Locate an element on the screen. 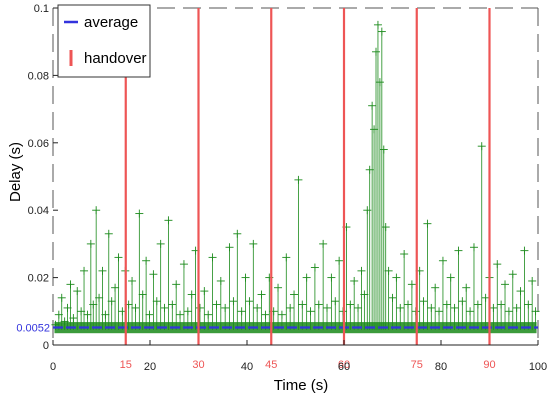 The height and width of the screenshot is (403, 550). legend-average-label: average is located at coordinates (111, 22).